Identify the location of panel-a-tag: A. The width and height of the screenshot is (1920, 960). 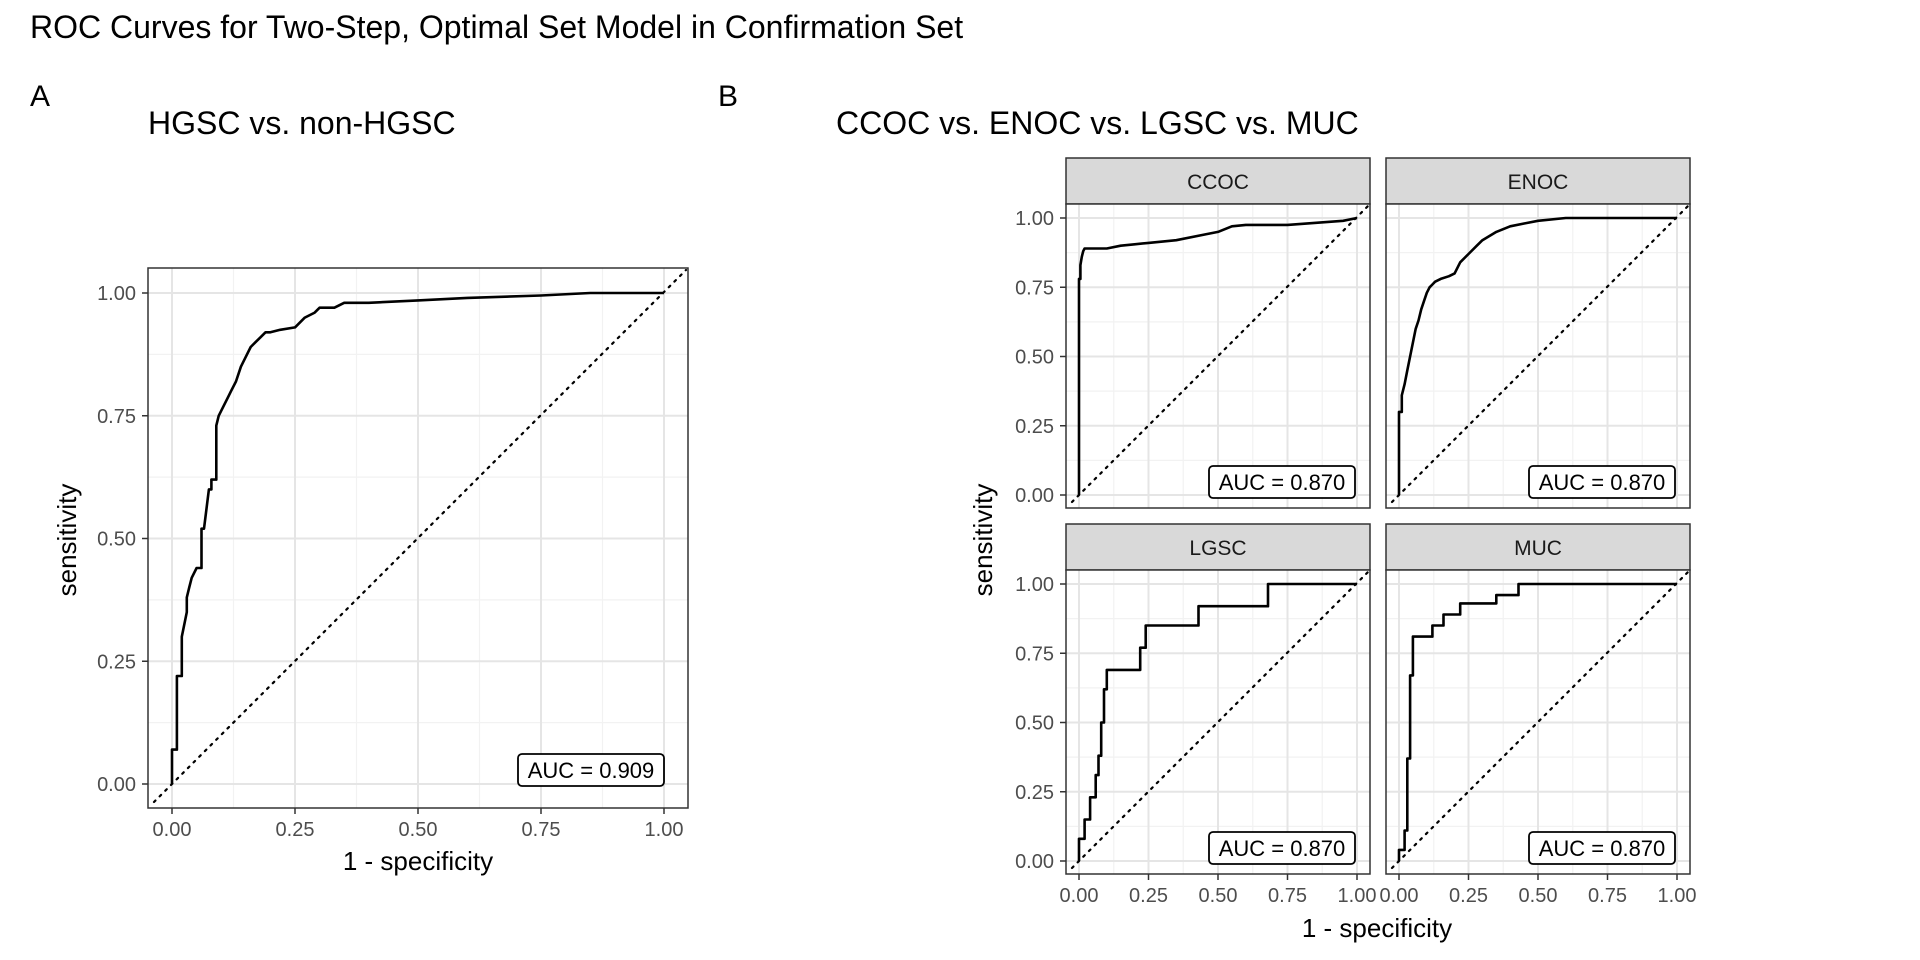
(40, 96).